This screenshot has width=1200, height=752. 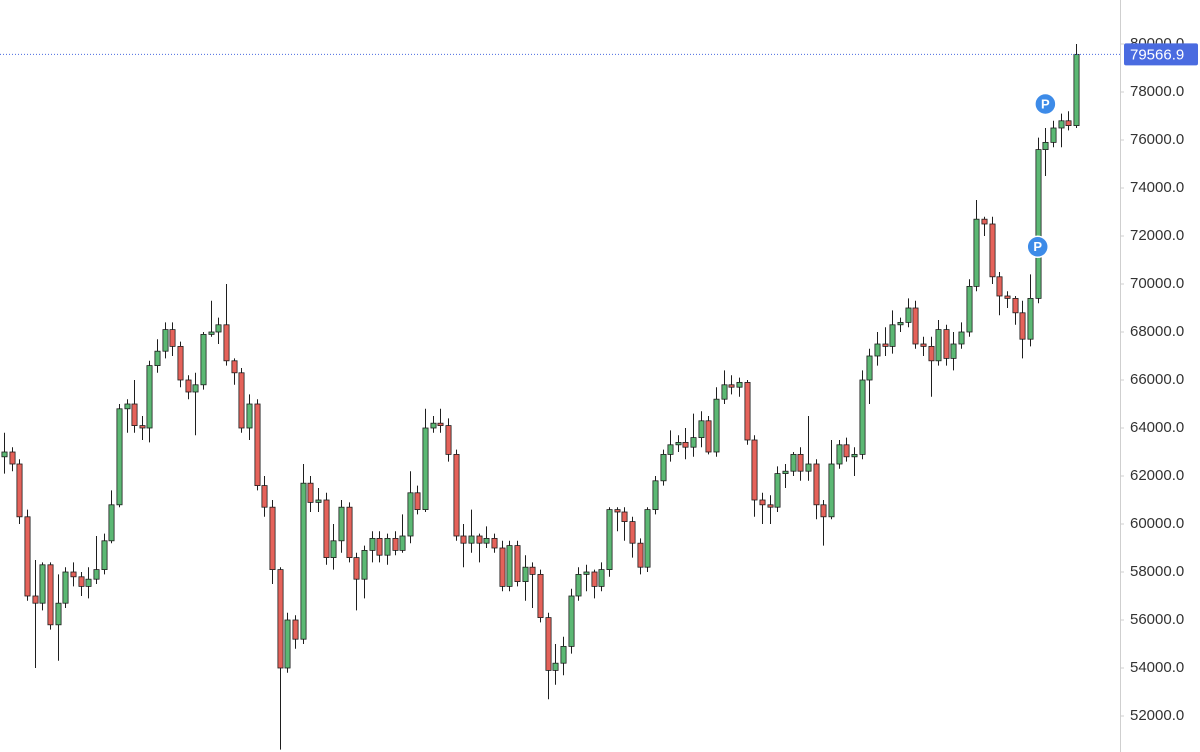 I want to click on y-tick-label: 60000.0, so click(x=1157, y=523).